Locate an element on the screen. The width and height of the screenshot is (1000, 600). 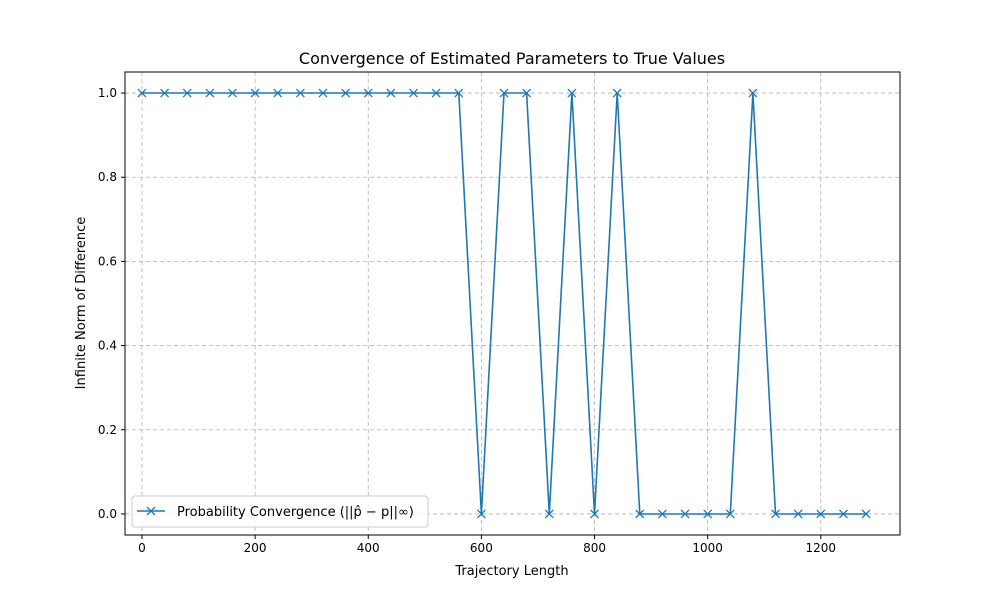
legend-marker-swatch is located at coordinates (151, 511).